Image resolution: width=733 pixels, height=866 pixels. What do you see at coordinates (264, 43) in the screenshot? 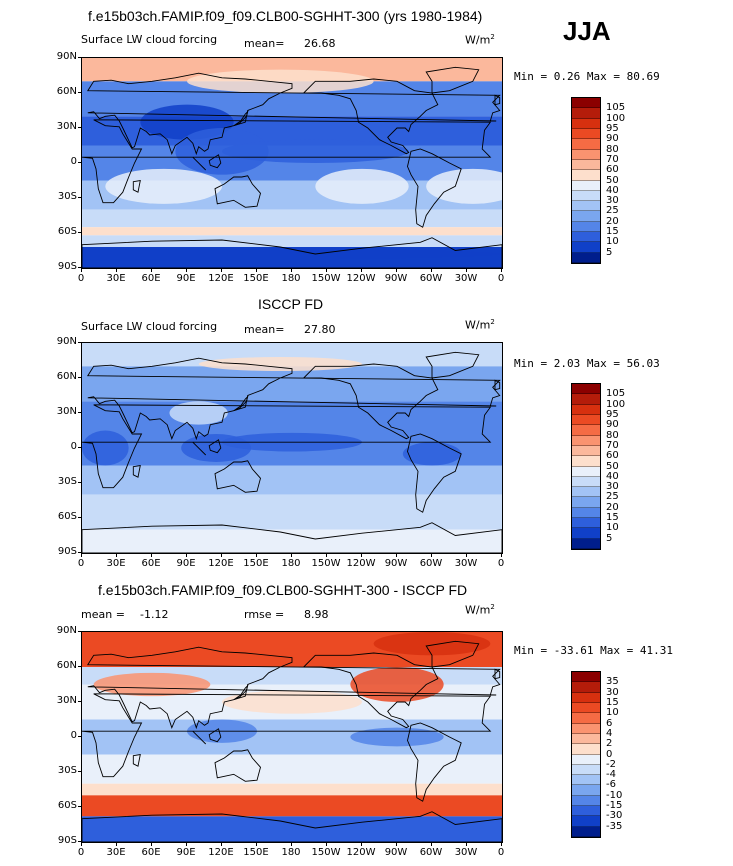
I see `panel1-mean-label: mean=` at bounding box center [264, 43].